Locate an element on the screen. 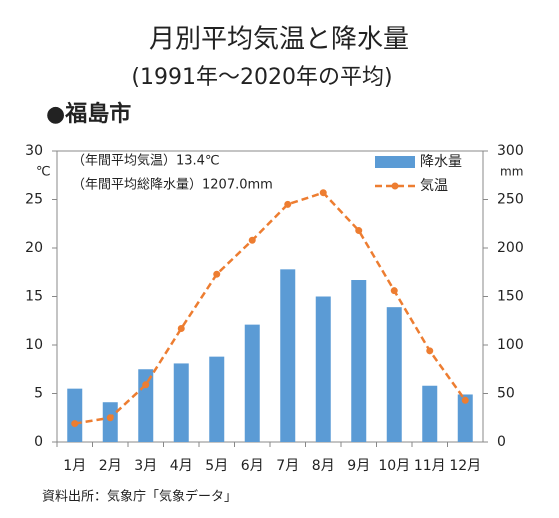 This screenshot has height=518, width=559. x-tick-label: 10月 is located at coordinates (394, 466).